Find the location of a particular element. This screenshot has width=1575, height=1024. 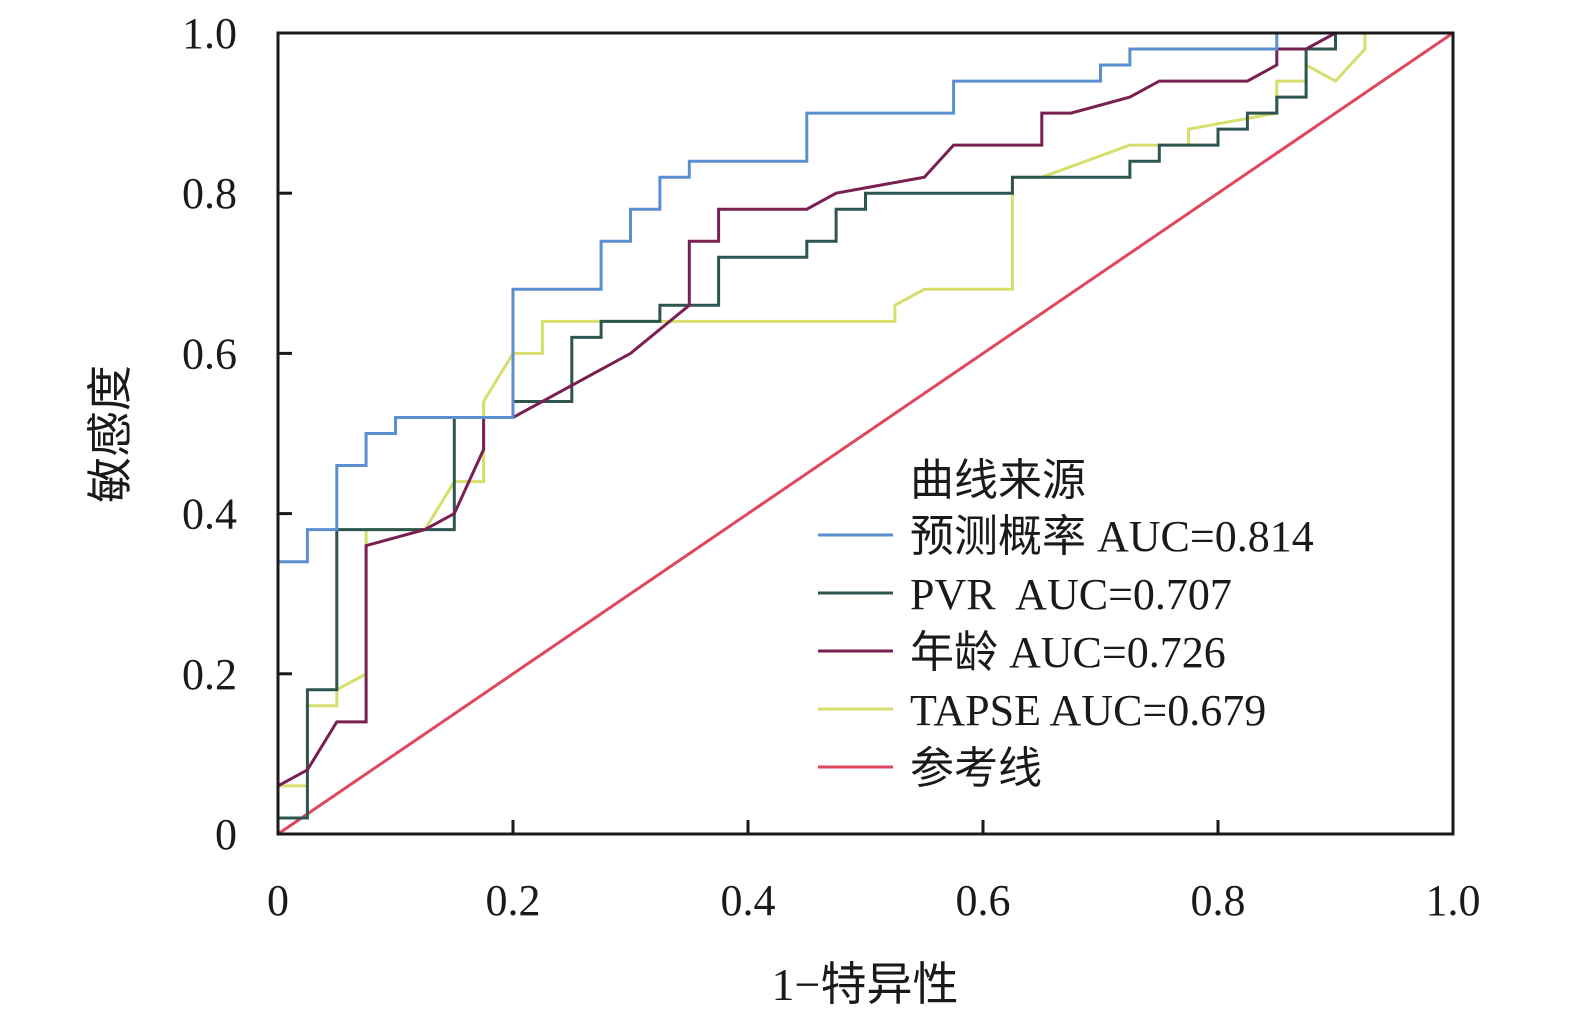

y-tick-label: 0.8 is located at coordinates (209, 193).